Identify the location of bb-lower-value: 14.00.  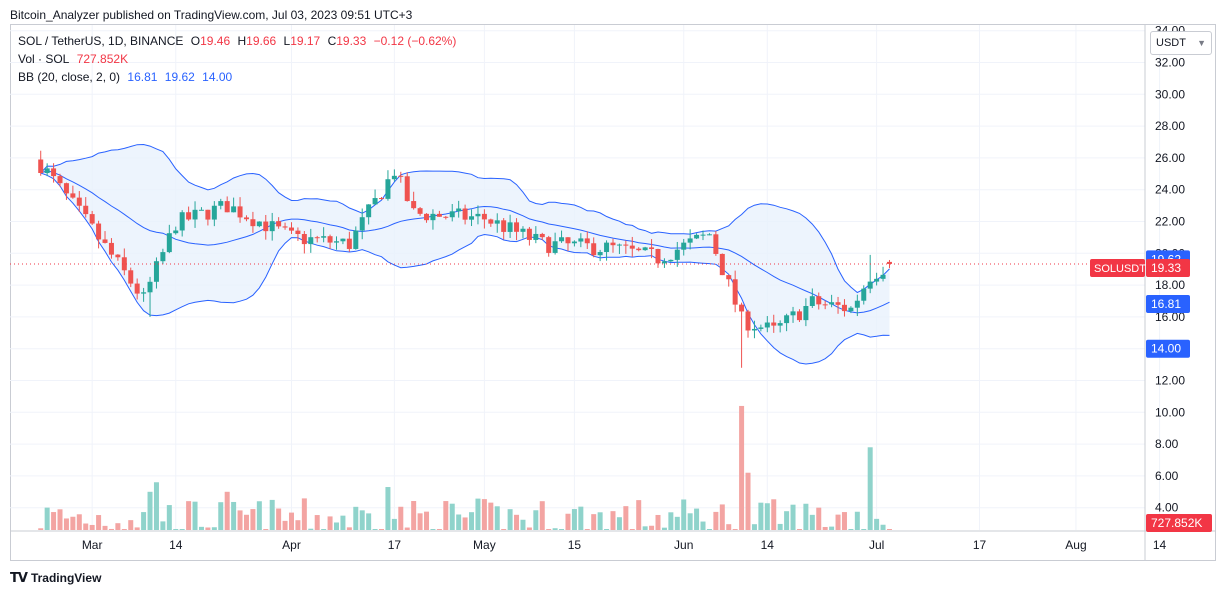
(217, 77).